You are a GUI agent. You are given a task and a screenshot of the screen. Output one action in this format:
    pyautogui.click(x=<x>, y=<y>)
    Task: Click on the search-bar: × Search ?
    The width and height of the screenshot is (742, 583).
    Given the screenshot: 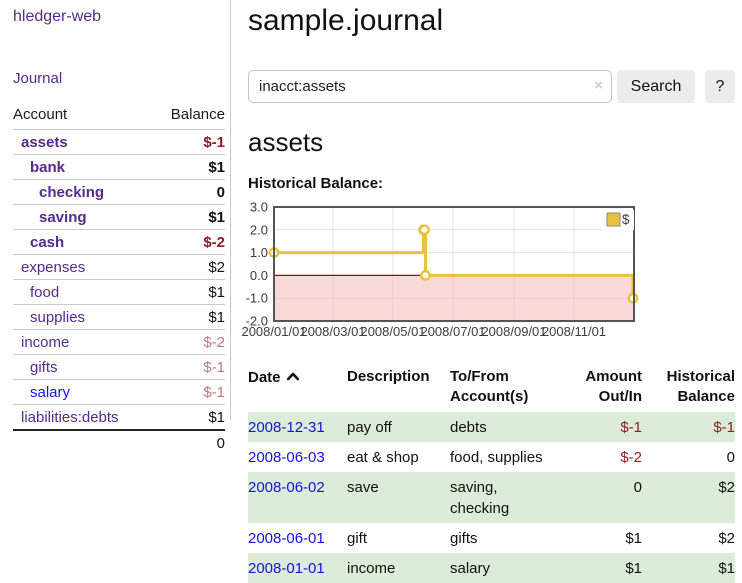 What is the action you would take?
    pyautogui.click(x=491, y=87)
    